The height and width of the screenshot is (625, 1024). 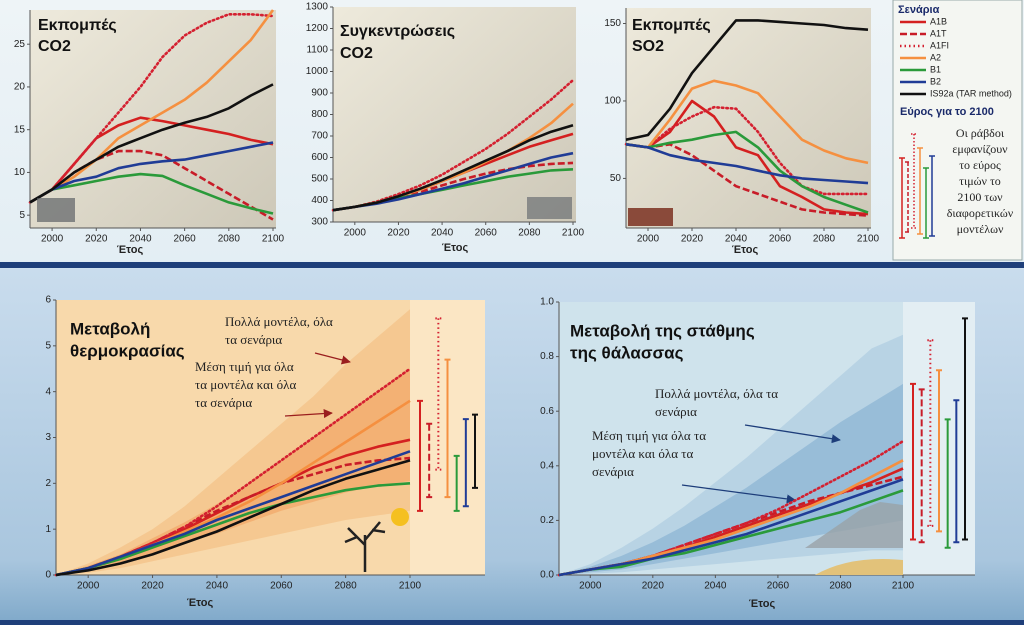 What do you see at coordinates (939, 45) in the screenshot?
I see `legend-label: A1FI` at bounding box center [939, 45].